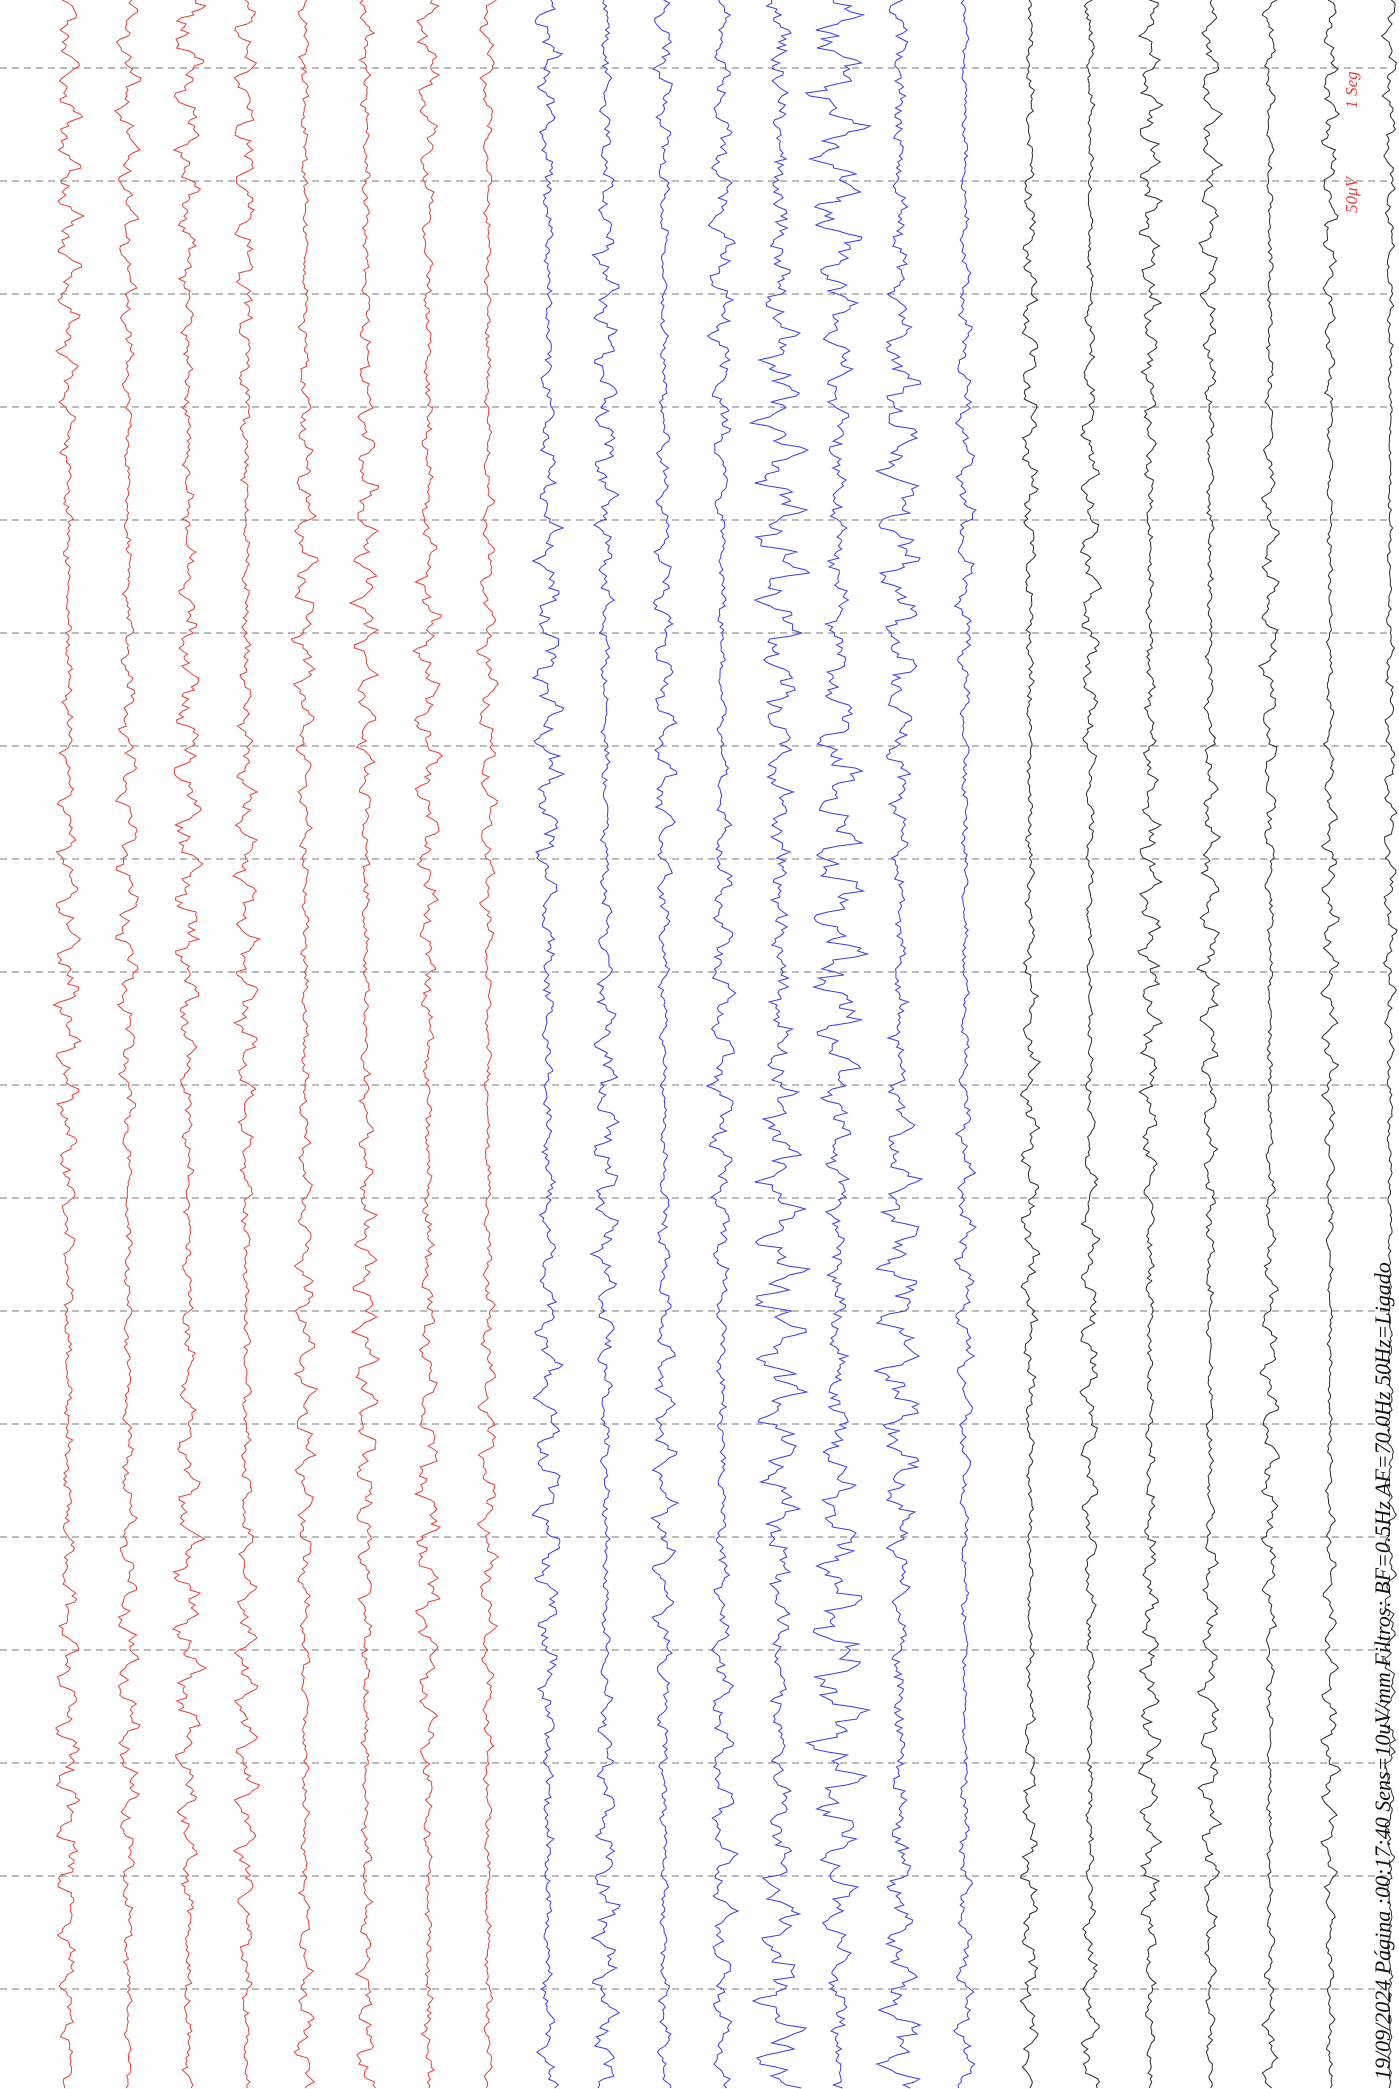 The image size is (1399, 2089). I want to click on time-scale-label: 1 Seg, so click(1351, 89).